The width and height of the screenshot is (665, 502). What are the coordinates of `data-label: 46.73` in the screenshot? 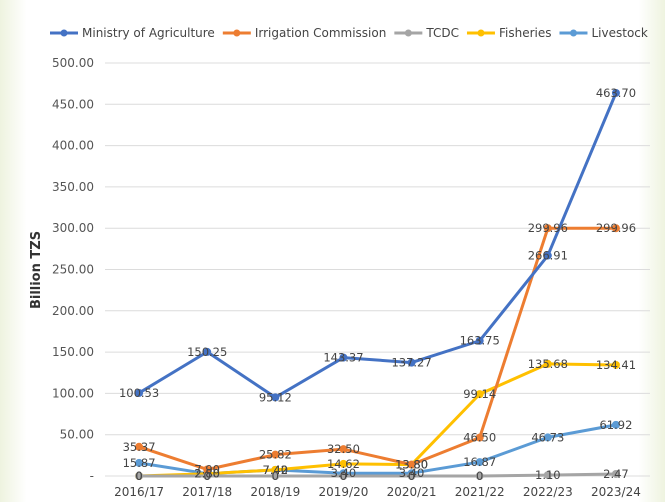 It's located at (547, 437).